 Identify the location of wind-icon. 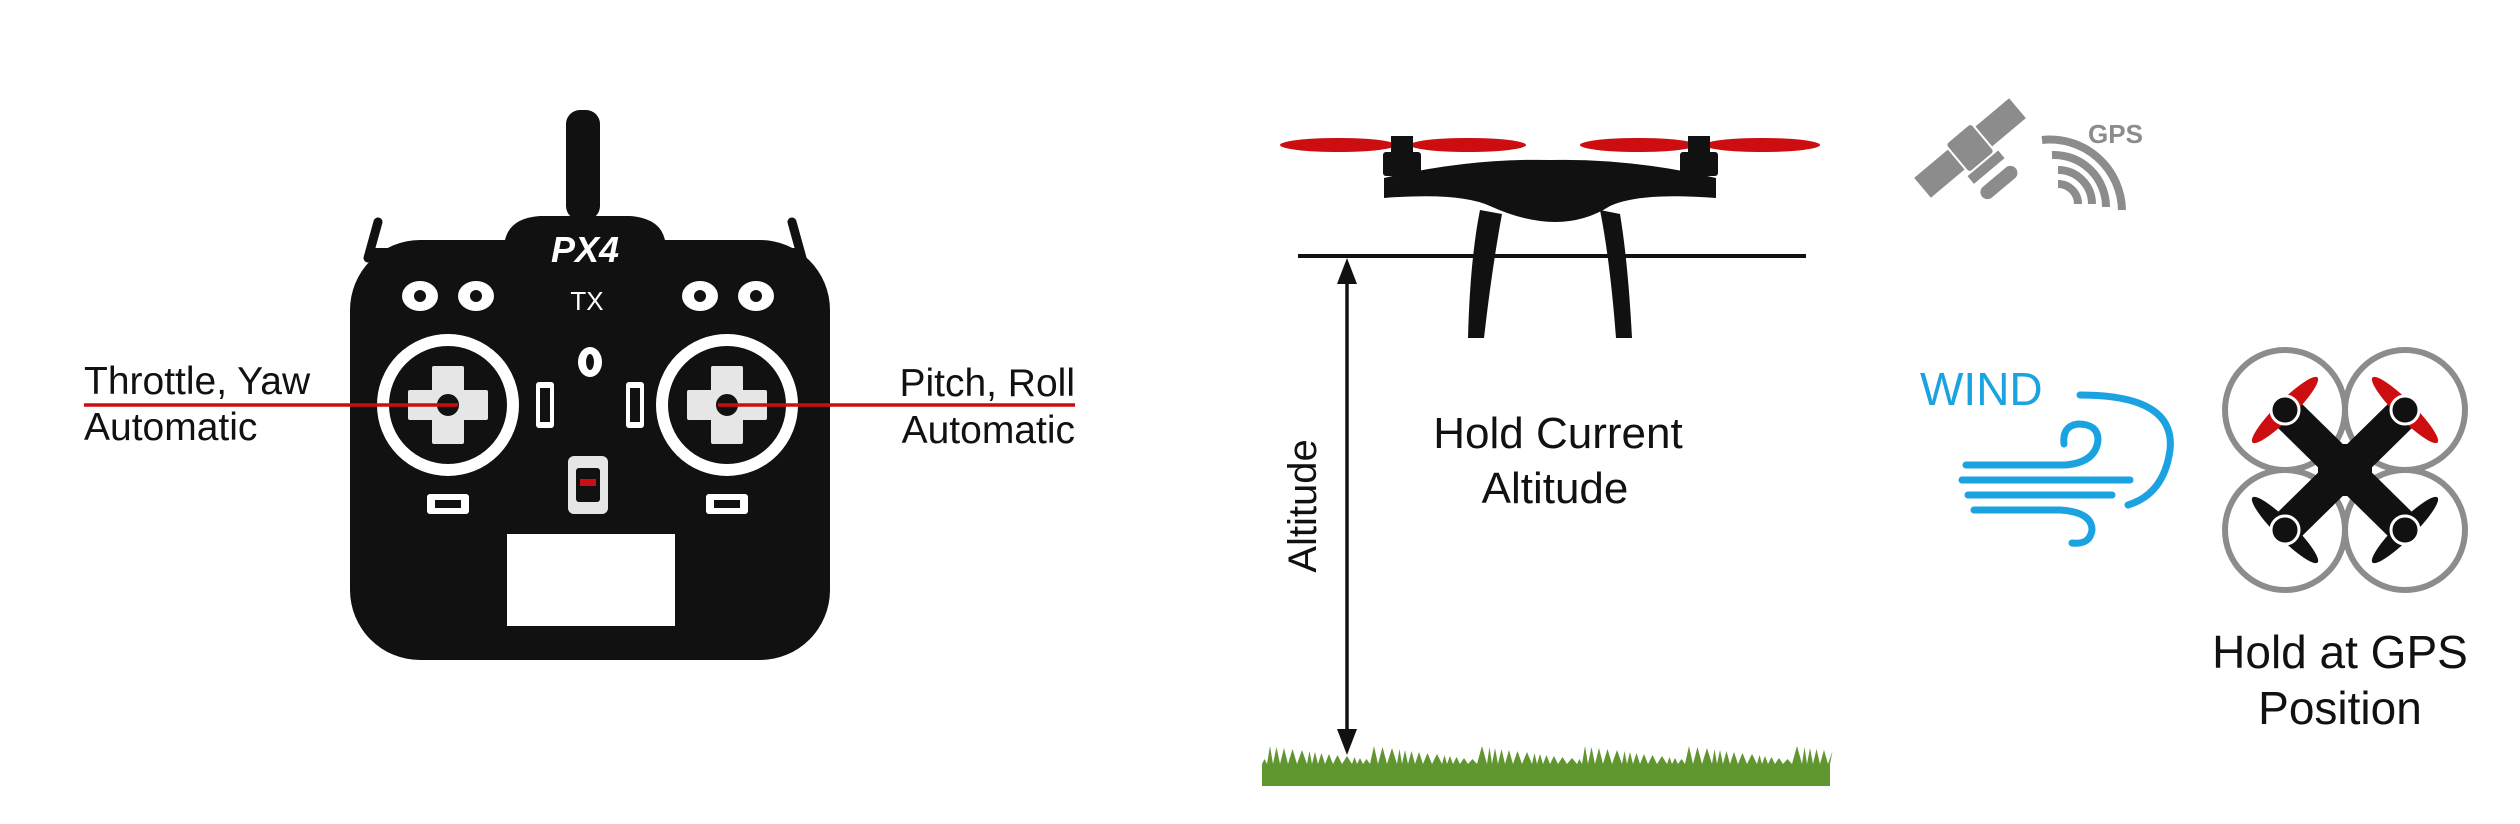
(2066, 469).